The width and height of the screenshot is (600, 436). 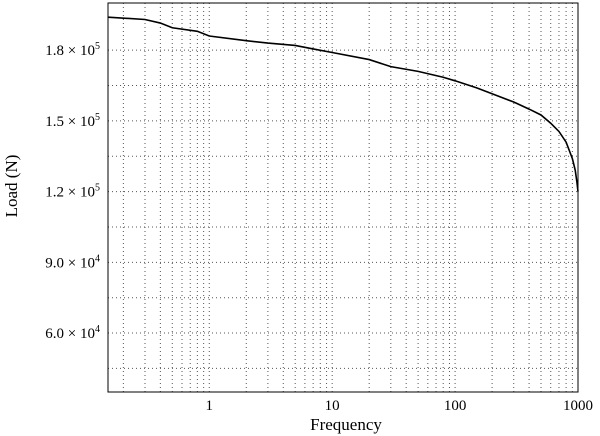 I want to click on y-tick-label: 1.2 × 10⁵, so click(x=72, y=192).